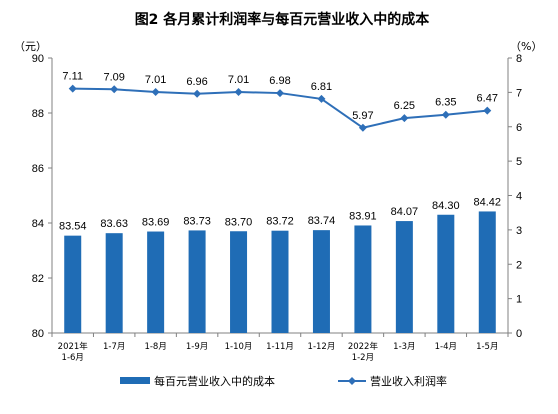 This screenshot has height=414, width=558. I want to click on left-tick-label: 86, so click(38, 169).